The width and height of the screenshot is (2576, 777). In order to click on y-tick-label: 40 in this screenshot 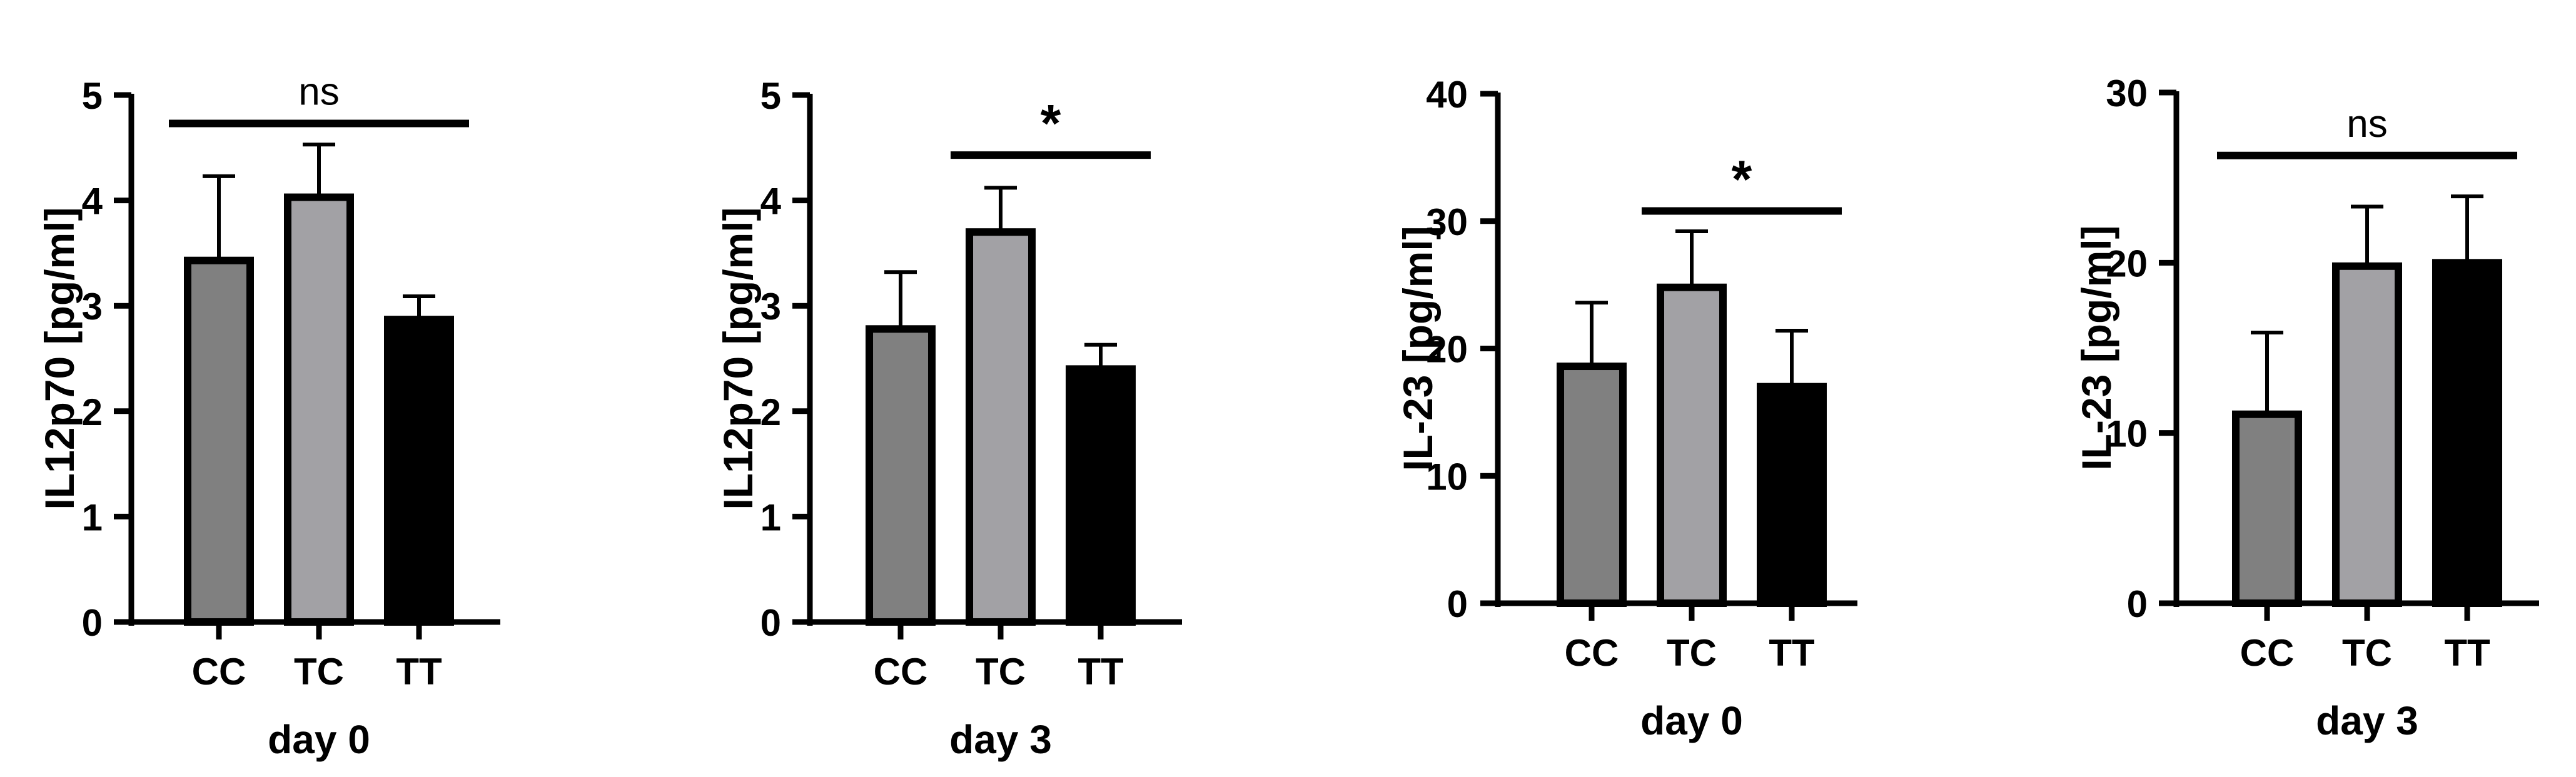, I will do `click(1447, 95)`.